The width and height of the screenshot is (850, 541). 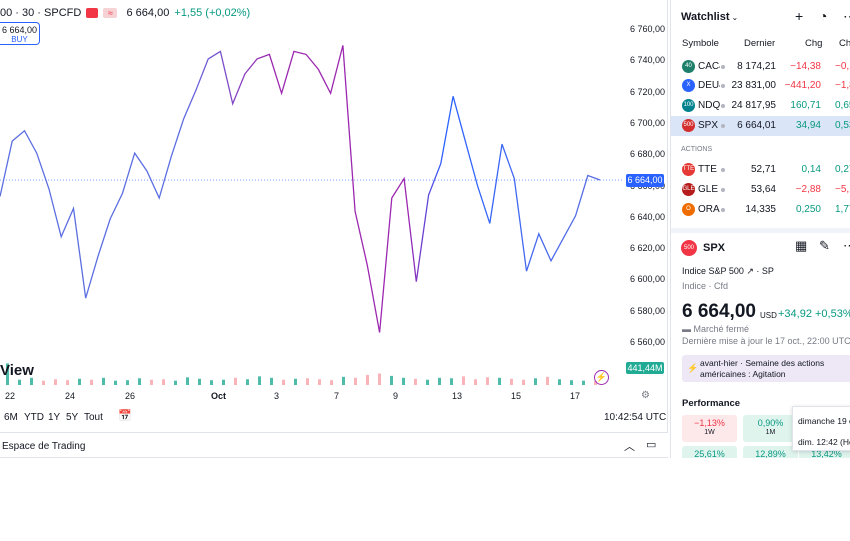 I want to click on performance-cell: 25,61%, so click(x=709, y=452).